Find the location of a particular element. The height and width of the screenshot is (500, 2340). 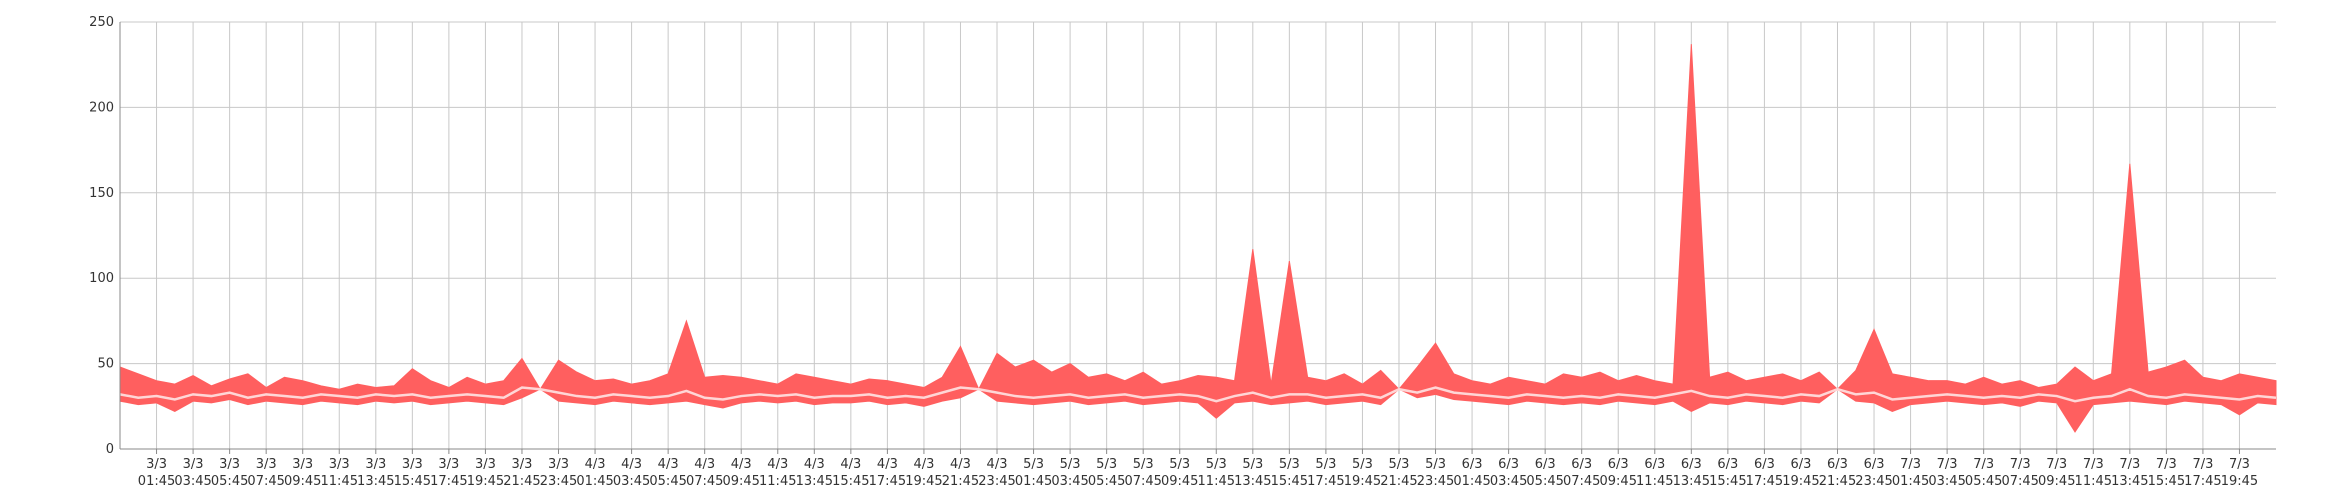

x-tick-label: 6/3 01:45 is located at coordinates (1471, 473).